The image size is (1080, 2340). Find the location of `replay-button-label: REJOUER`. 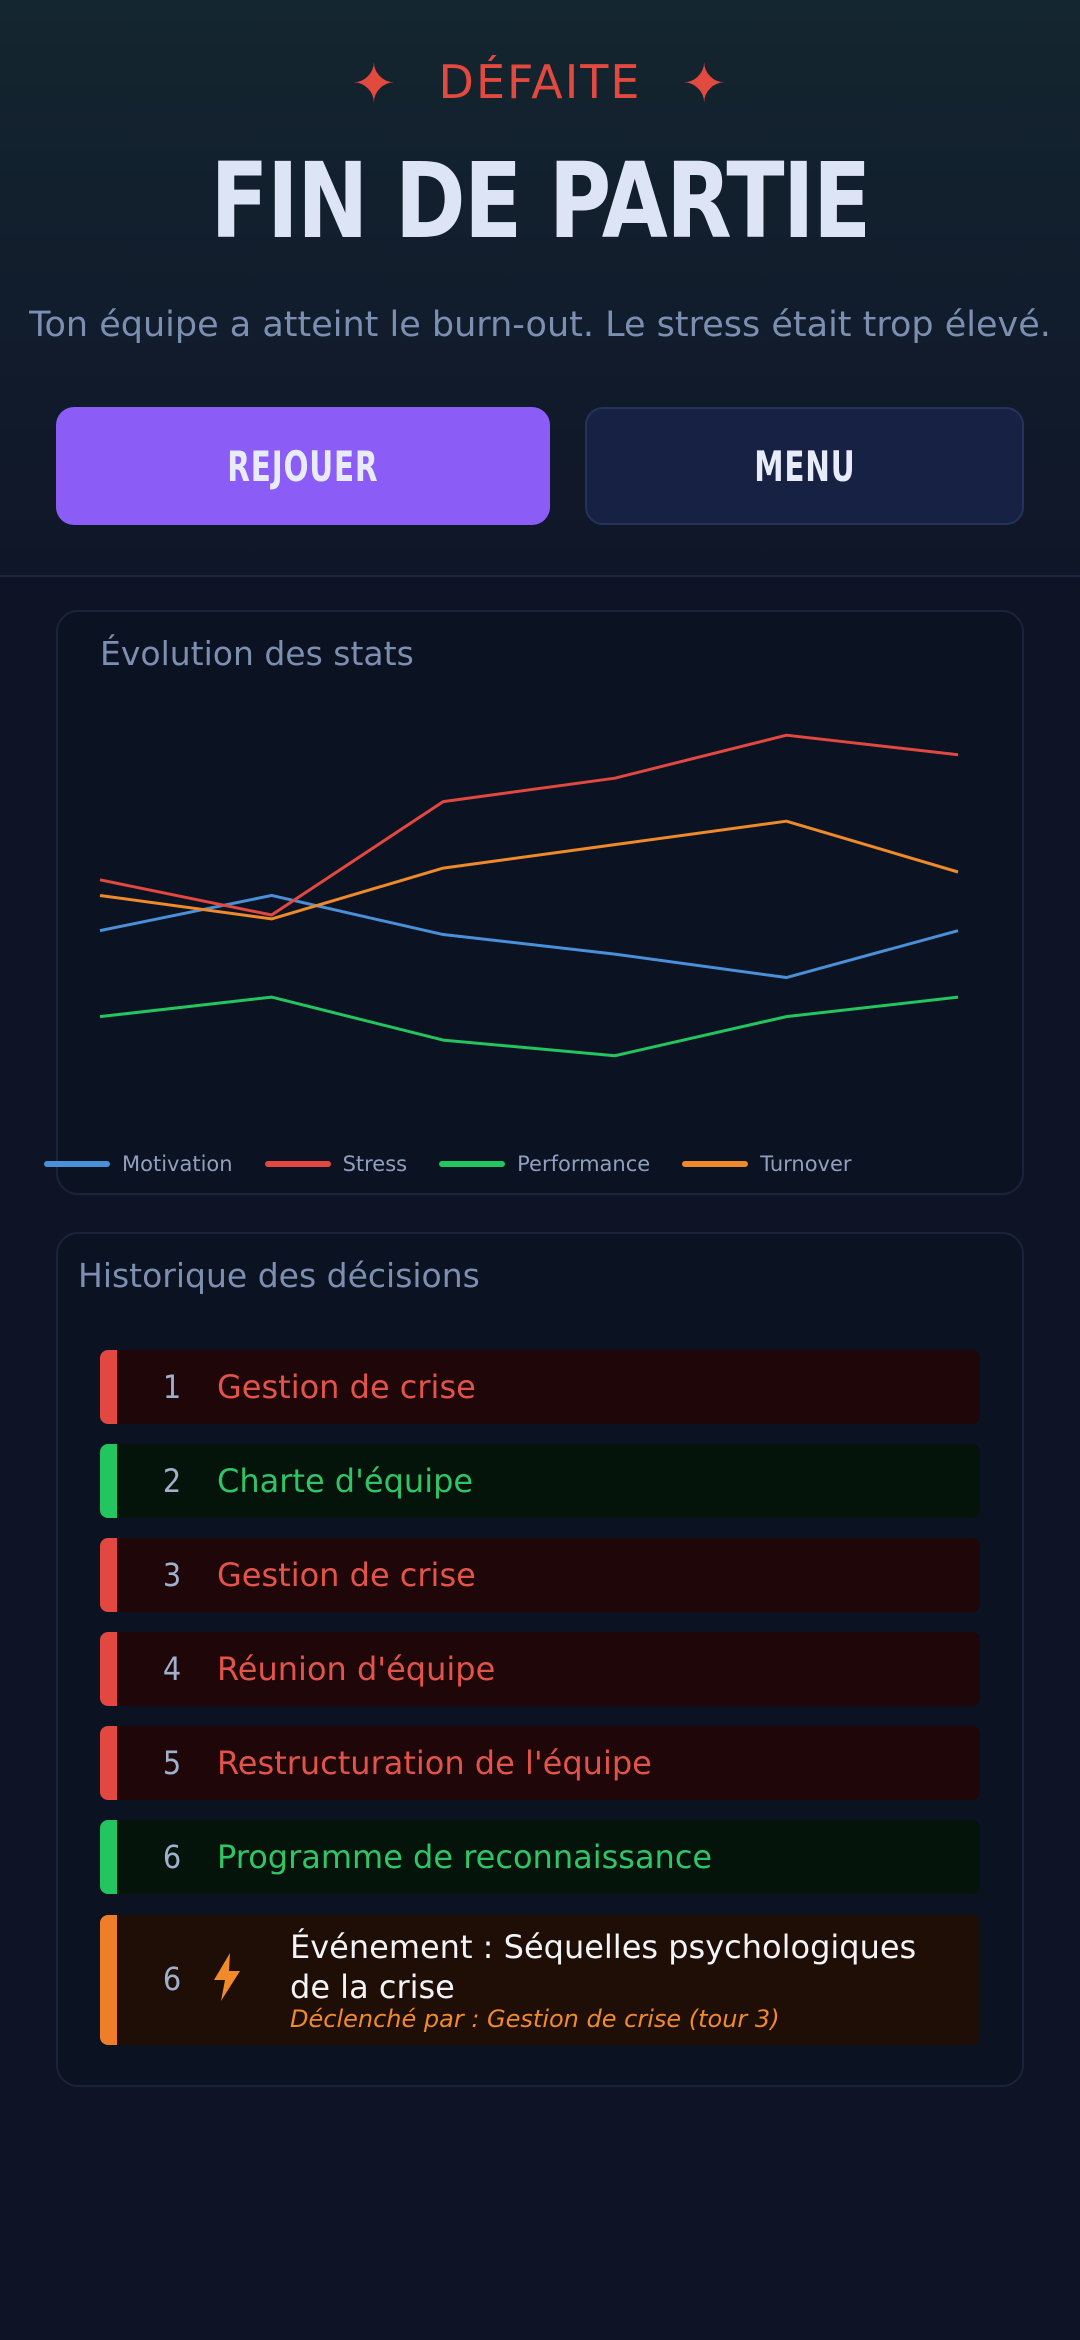

replay-button-label: REJOUER is located at coordinates (303, 466).